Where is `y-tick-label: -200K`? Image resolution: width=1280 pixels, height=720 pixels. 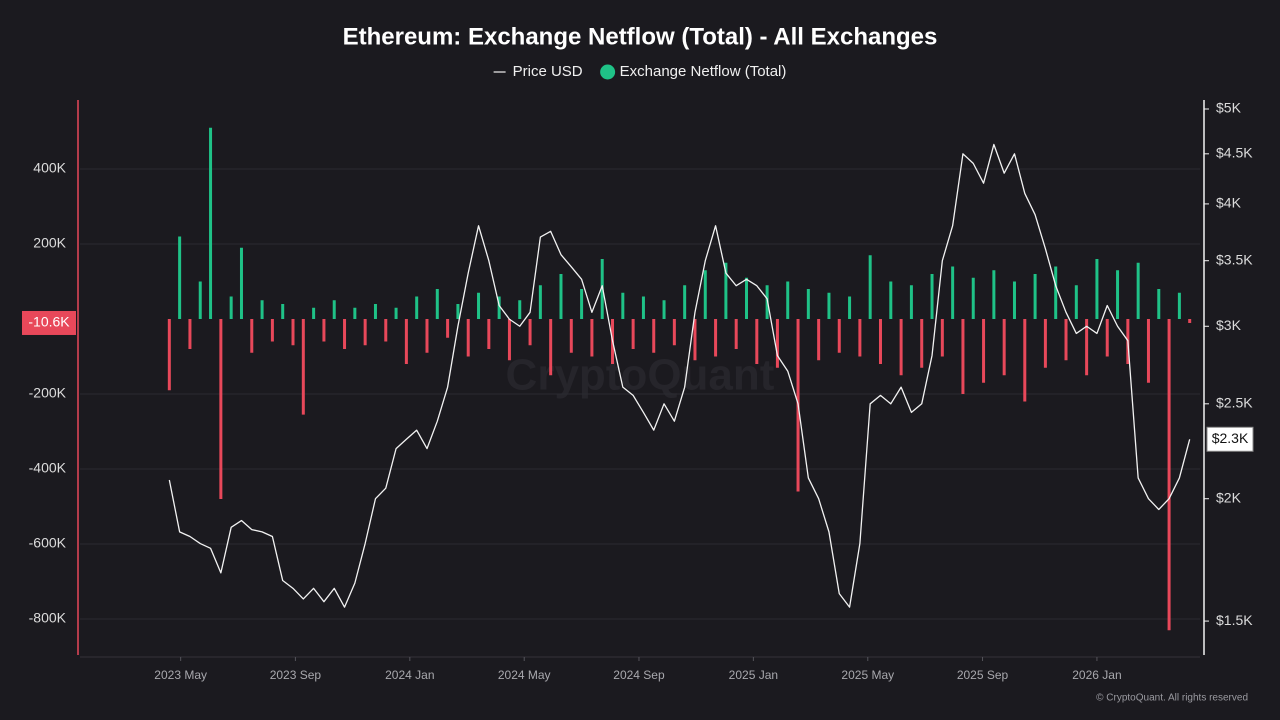 y-tick-label: -200K is located at coordinates (48, 393).